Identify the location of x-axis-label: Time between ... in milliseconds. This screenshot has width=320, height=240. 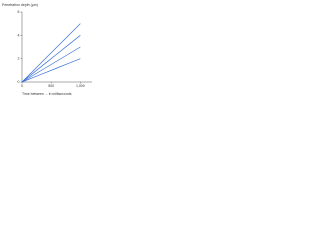
(47, 94).